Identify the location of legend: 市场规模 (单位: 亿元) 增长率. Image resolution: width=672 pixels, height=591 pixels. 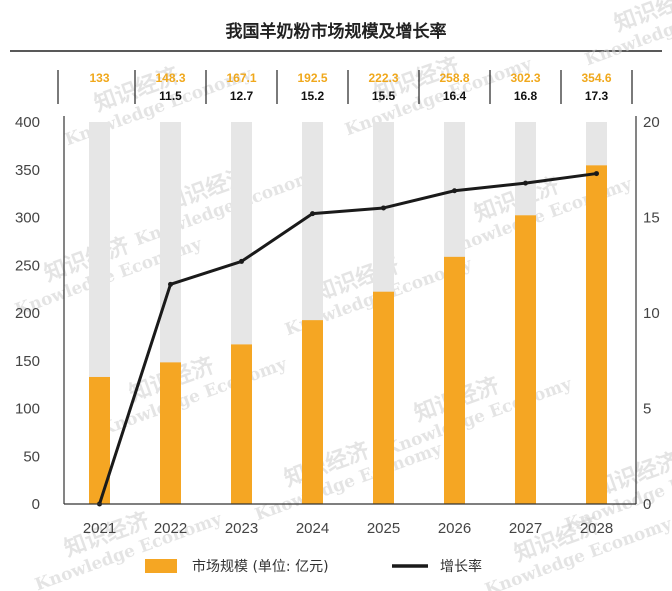
(313, 566).